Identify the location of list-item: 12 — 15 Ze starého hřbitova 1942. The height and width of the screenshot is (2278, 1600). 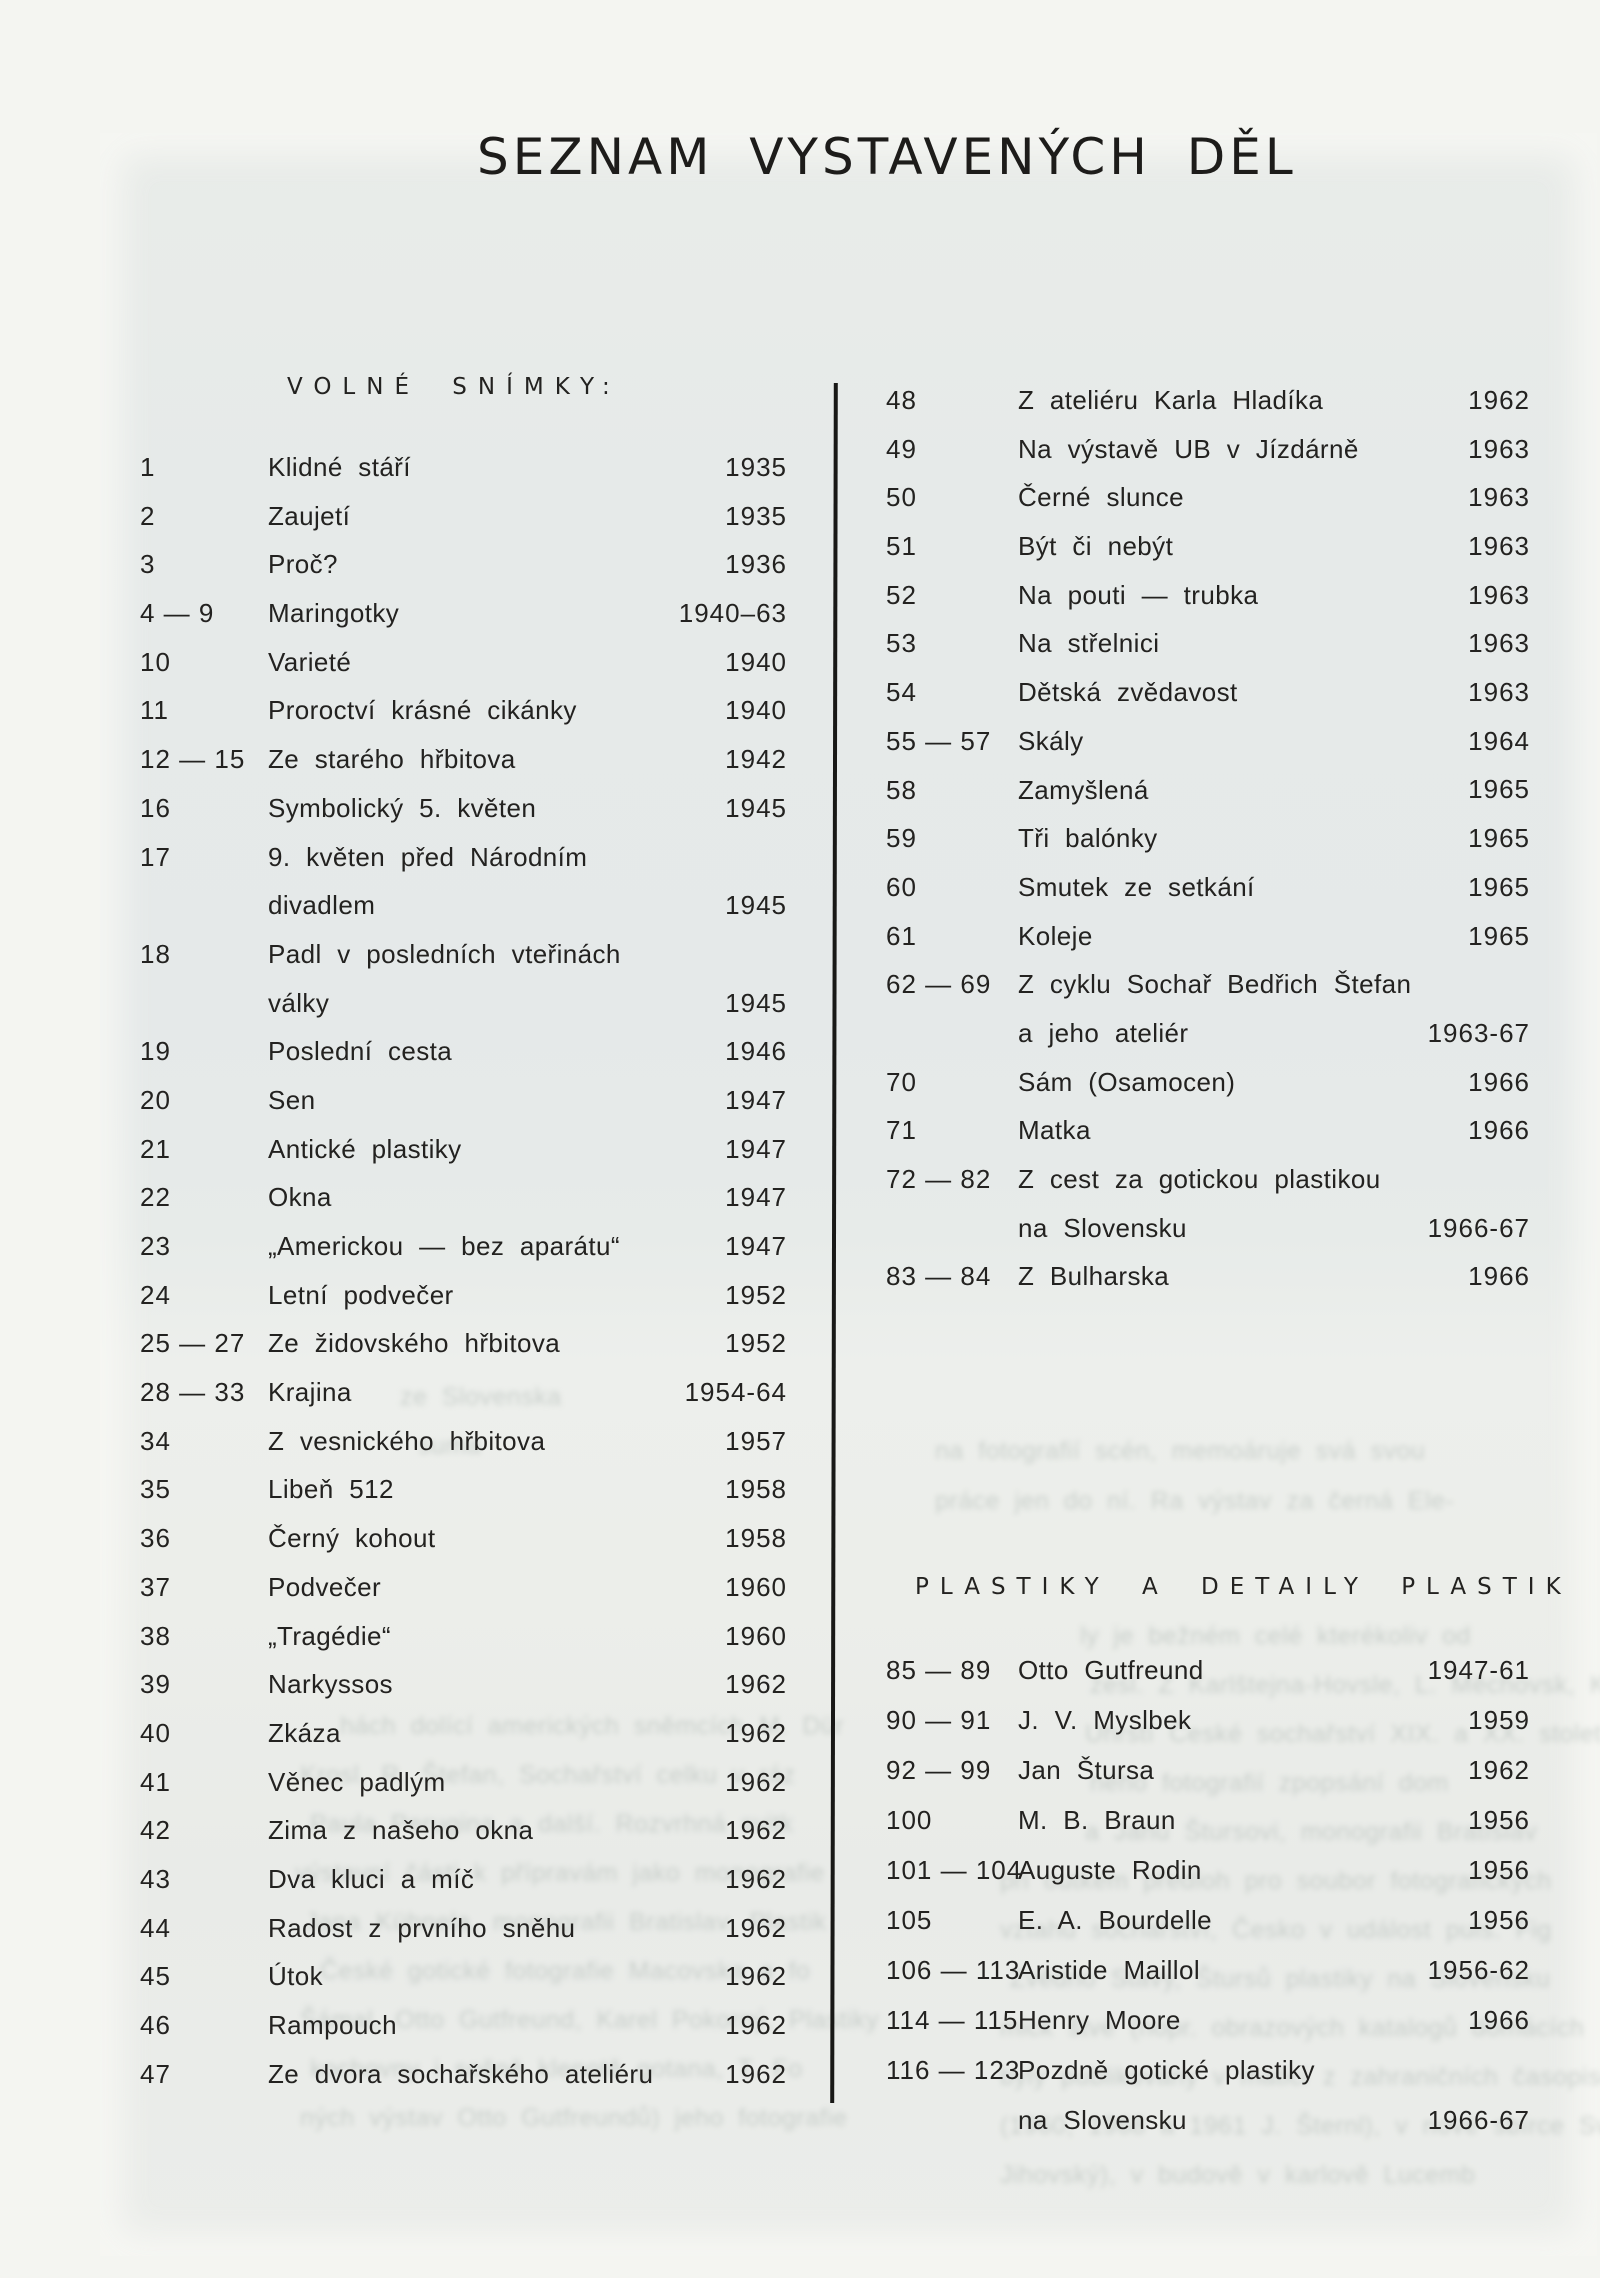
(463, 759).